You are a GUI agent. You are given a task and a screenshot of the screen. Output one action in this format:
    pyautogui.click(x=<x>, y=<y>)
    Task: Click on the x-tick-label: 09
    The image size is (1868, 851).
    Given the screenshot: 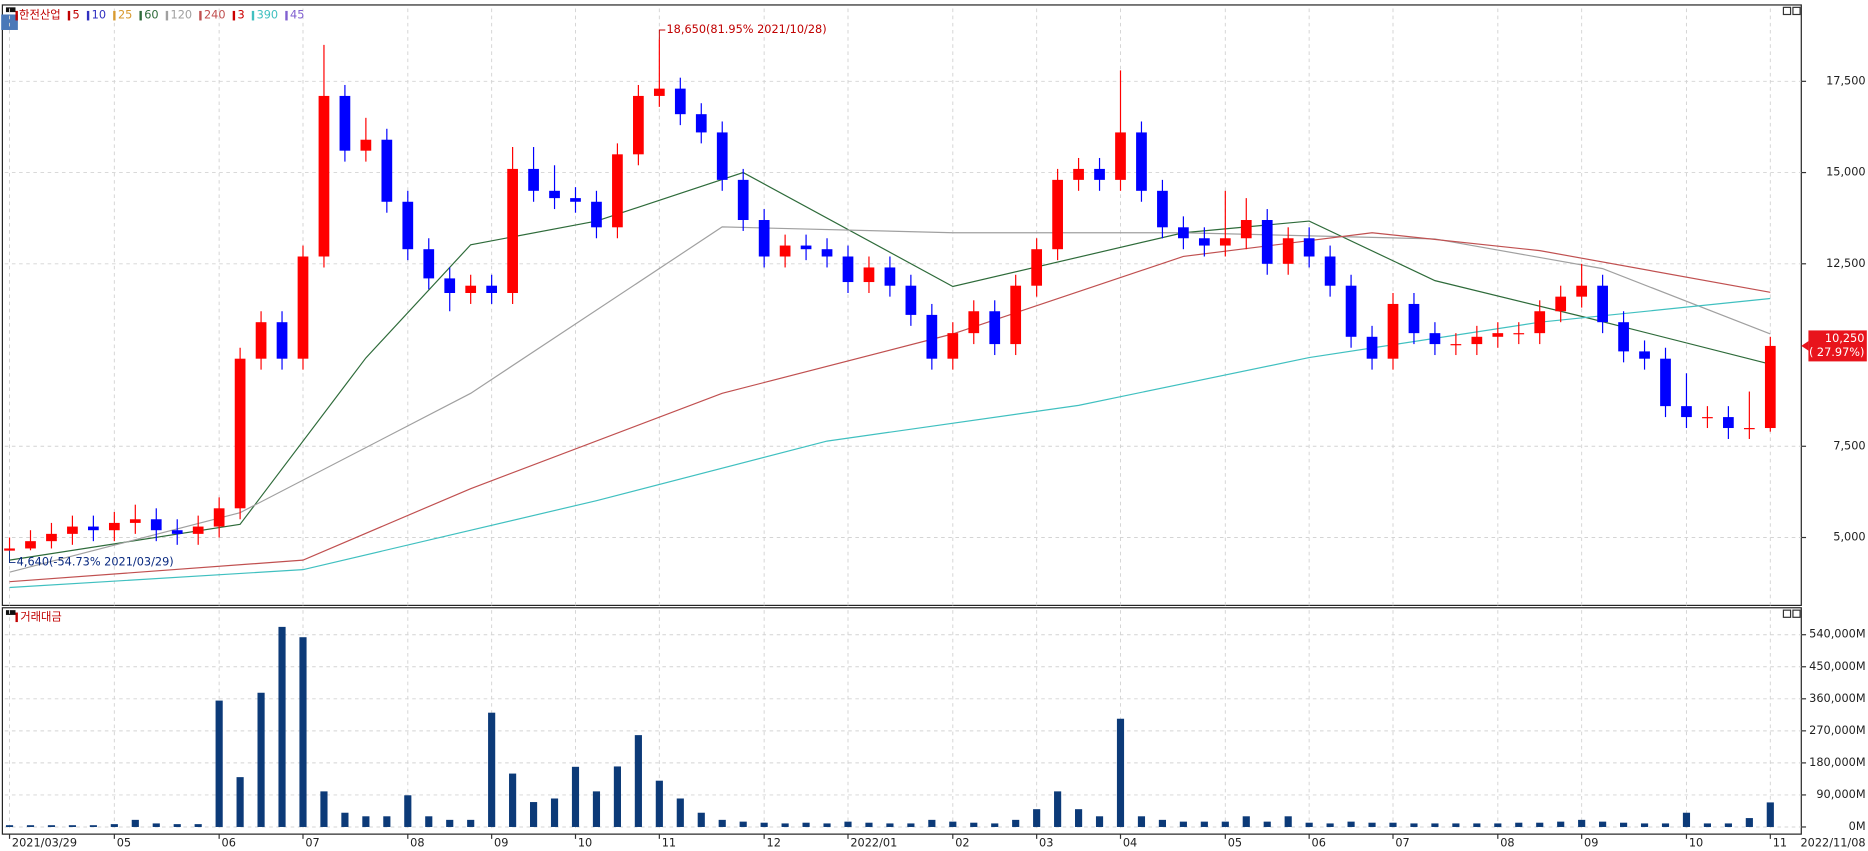 What is the action you would take?
    pyautogui.click(x=501, y=843)
    